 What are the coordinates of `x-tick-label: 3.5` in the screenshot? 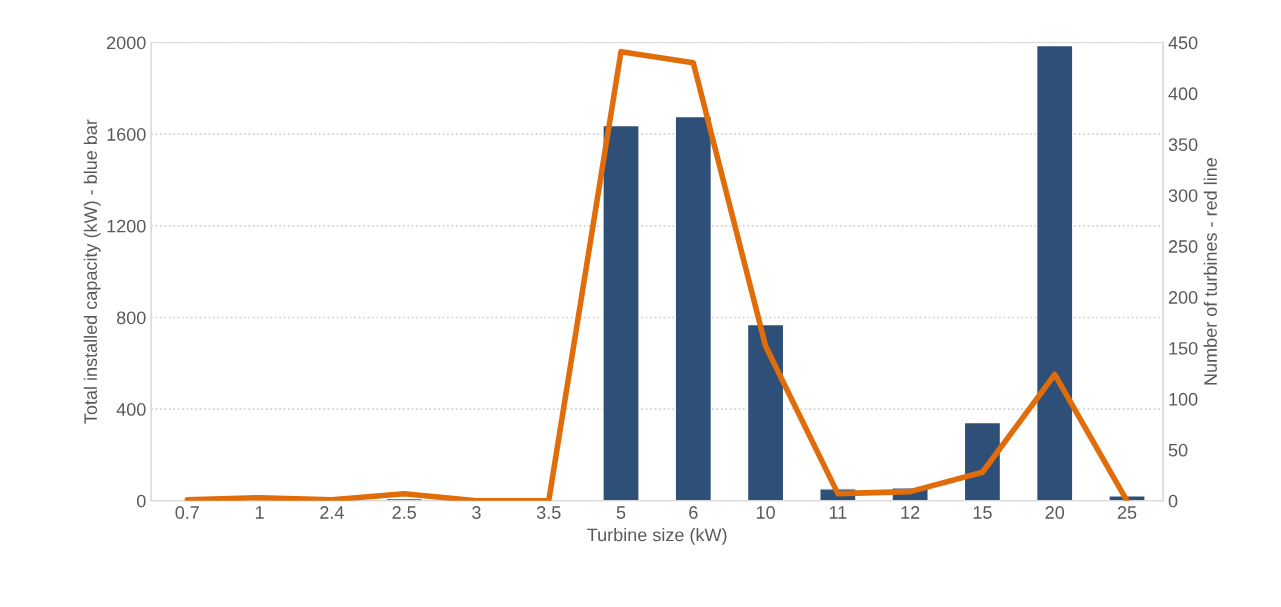 It's located at (548, 512).